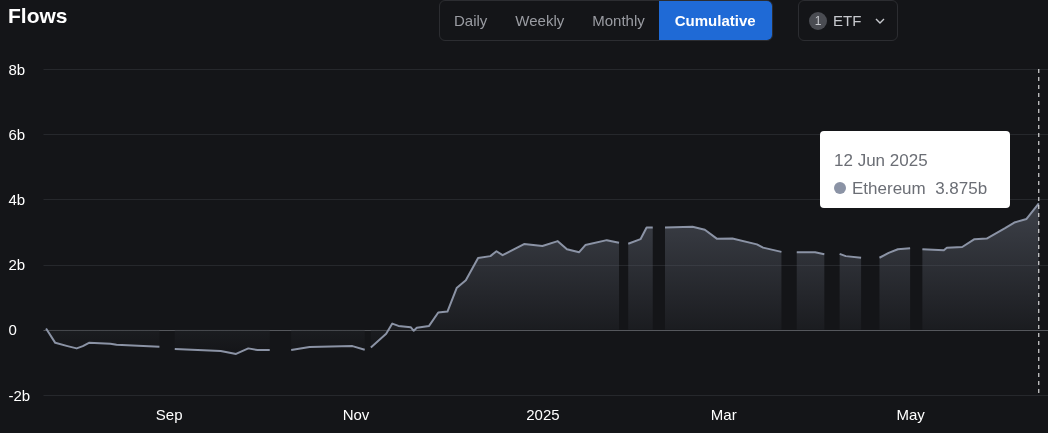 The image size is (1048, 433). What do you see at coordinates (17, 69) in the screenshot?
I see `y-tick-label: 8b` at bounding box center [17, 69].